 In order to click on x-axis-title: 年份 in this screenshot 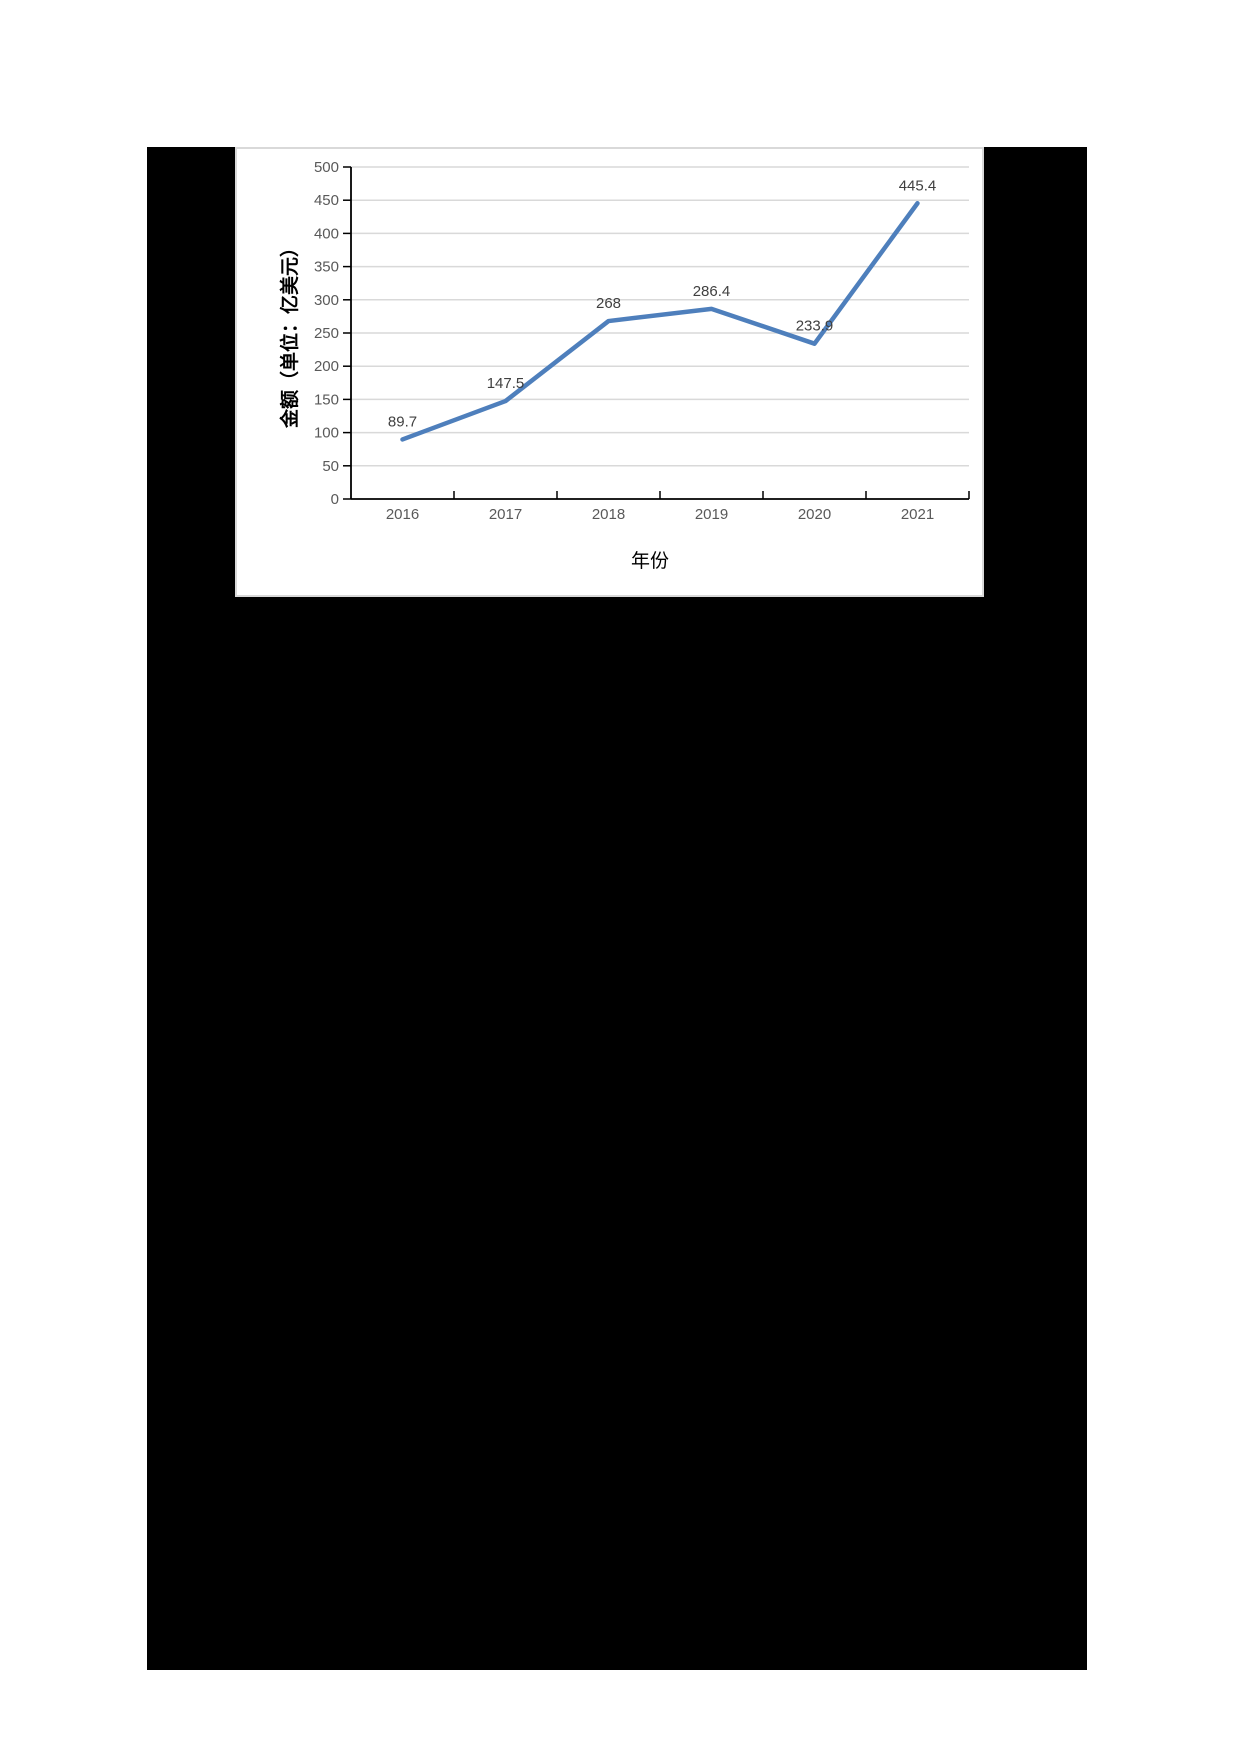, I will do `click(650, 561)`.